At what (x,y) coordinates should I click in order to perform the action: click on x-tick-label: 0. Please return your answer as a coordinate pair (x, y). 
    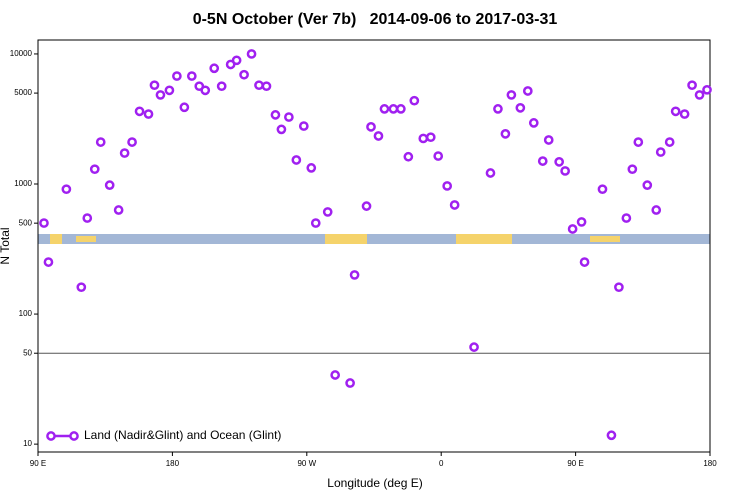
    Looking at the image, I should click on (441, 463).